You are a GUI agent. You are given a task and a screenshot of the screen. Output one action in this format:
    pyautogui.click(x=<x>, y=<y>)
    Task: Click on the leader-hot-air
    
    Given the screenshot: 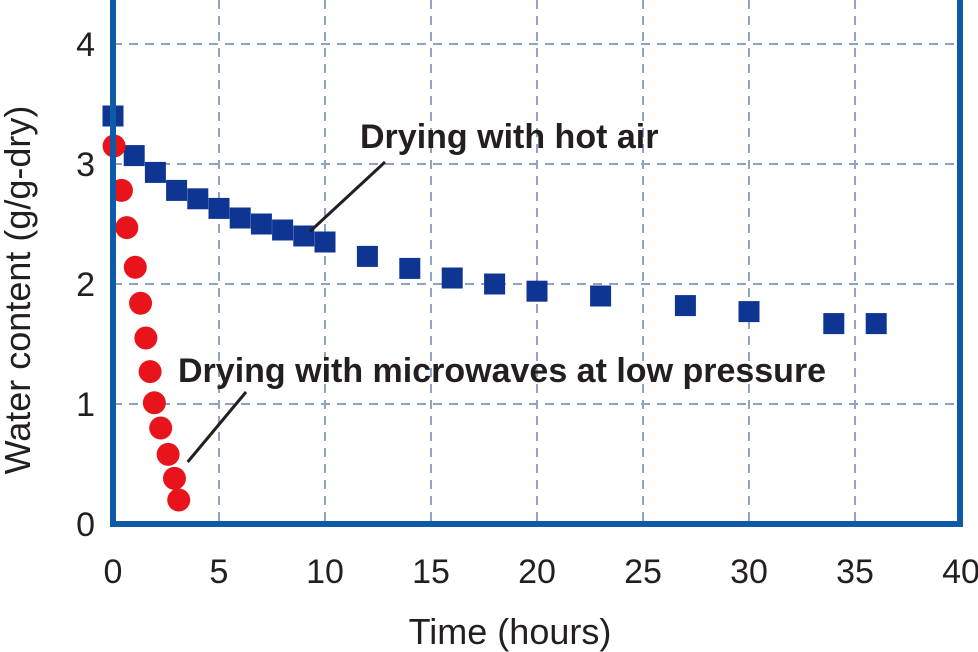 What is the action you would take?
    pyautogui.click(x=347, y=196)
    